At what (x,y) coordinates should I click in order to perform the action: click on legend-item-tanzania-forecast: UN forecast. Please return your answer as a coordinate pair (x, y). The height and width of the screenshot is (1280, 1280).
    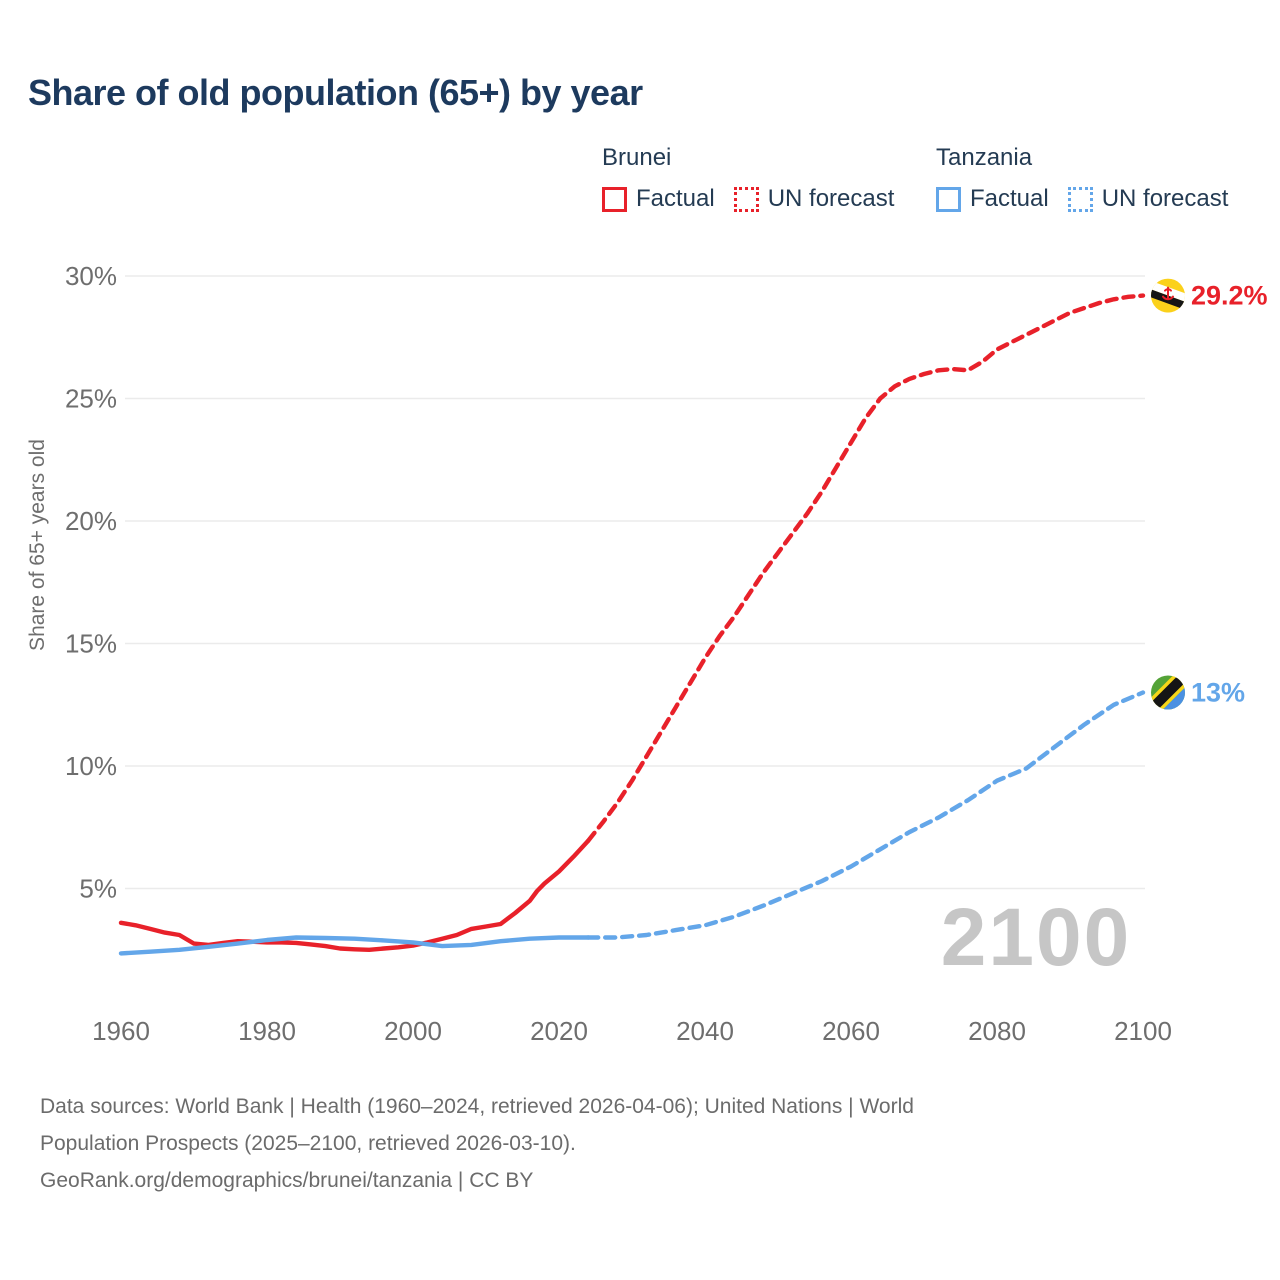
    Looking at the image, I should click on (1148, 199).